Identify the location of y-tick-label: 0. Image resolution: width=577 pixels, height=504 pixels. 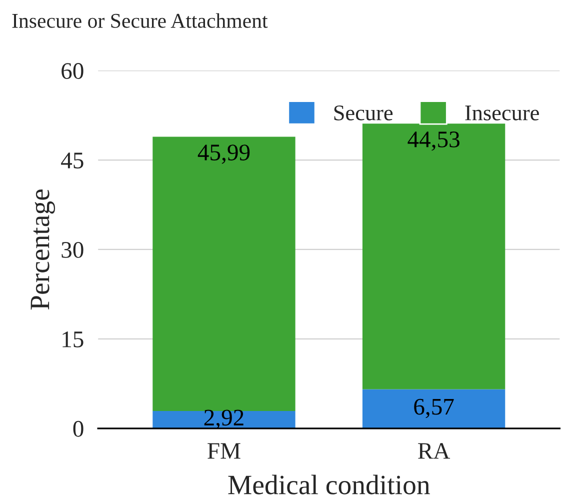
(78, 428).